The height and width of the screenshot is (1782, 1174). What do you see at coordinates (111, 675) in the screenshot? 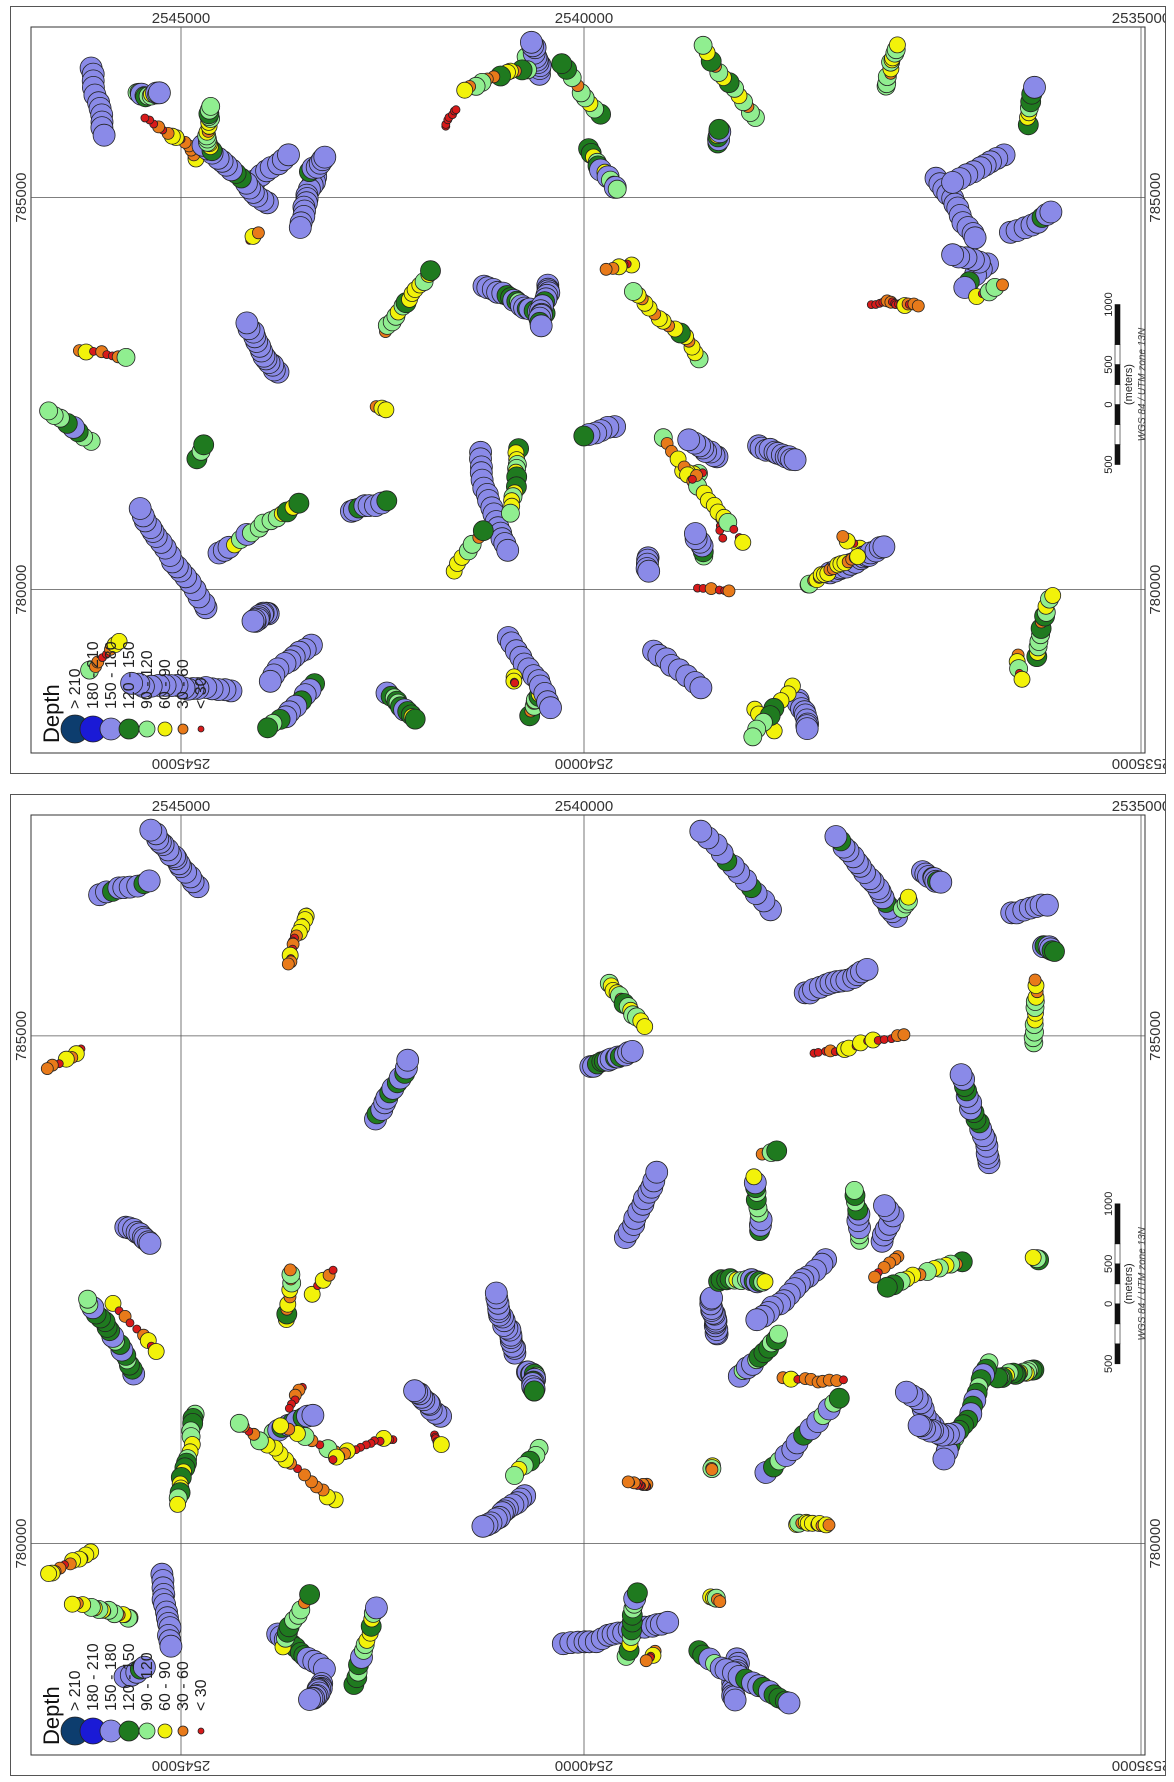
I see `legend-label: 150 - 180` at bounding box center [111, 675].